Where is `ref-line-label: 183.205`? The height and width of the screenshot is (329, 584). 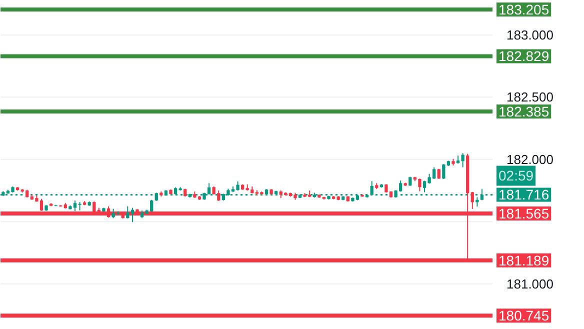
ref-line-label: 183.205 is located at coordinates (524, 9).